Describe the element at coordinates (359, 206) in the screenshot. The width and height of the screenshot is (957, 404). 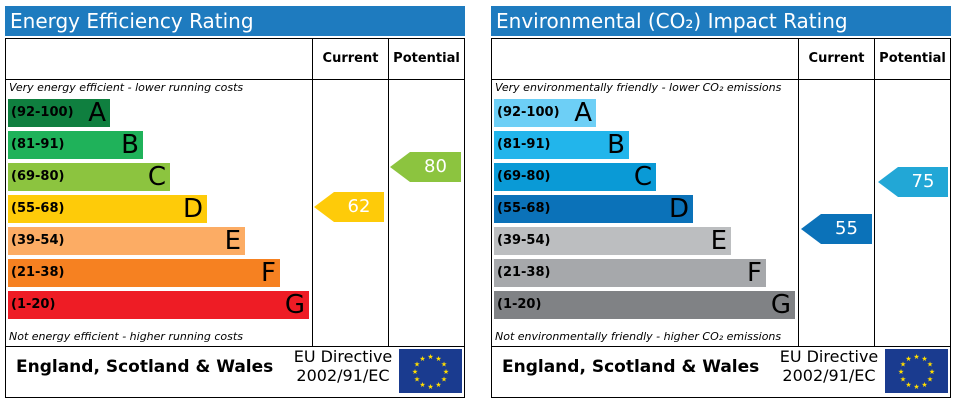
I see `current-rating-value: 62` at that location.